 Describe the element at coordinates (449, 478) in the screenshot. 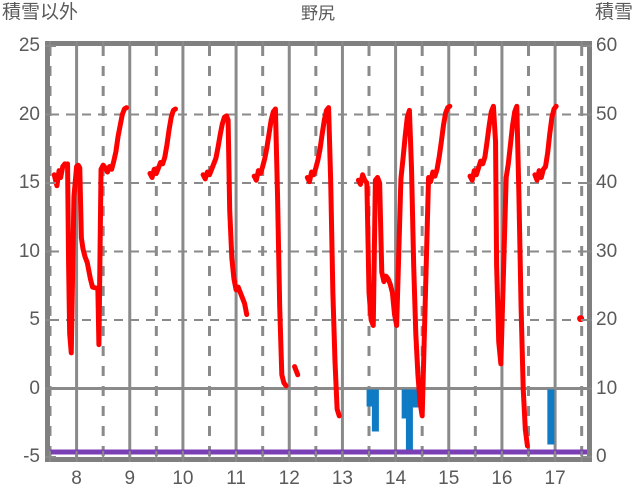

I see `x-tick: 15` at that location.